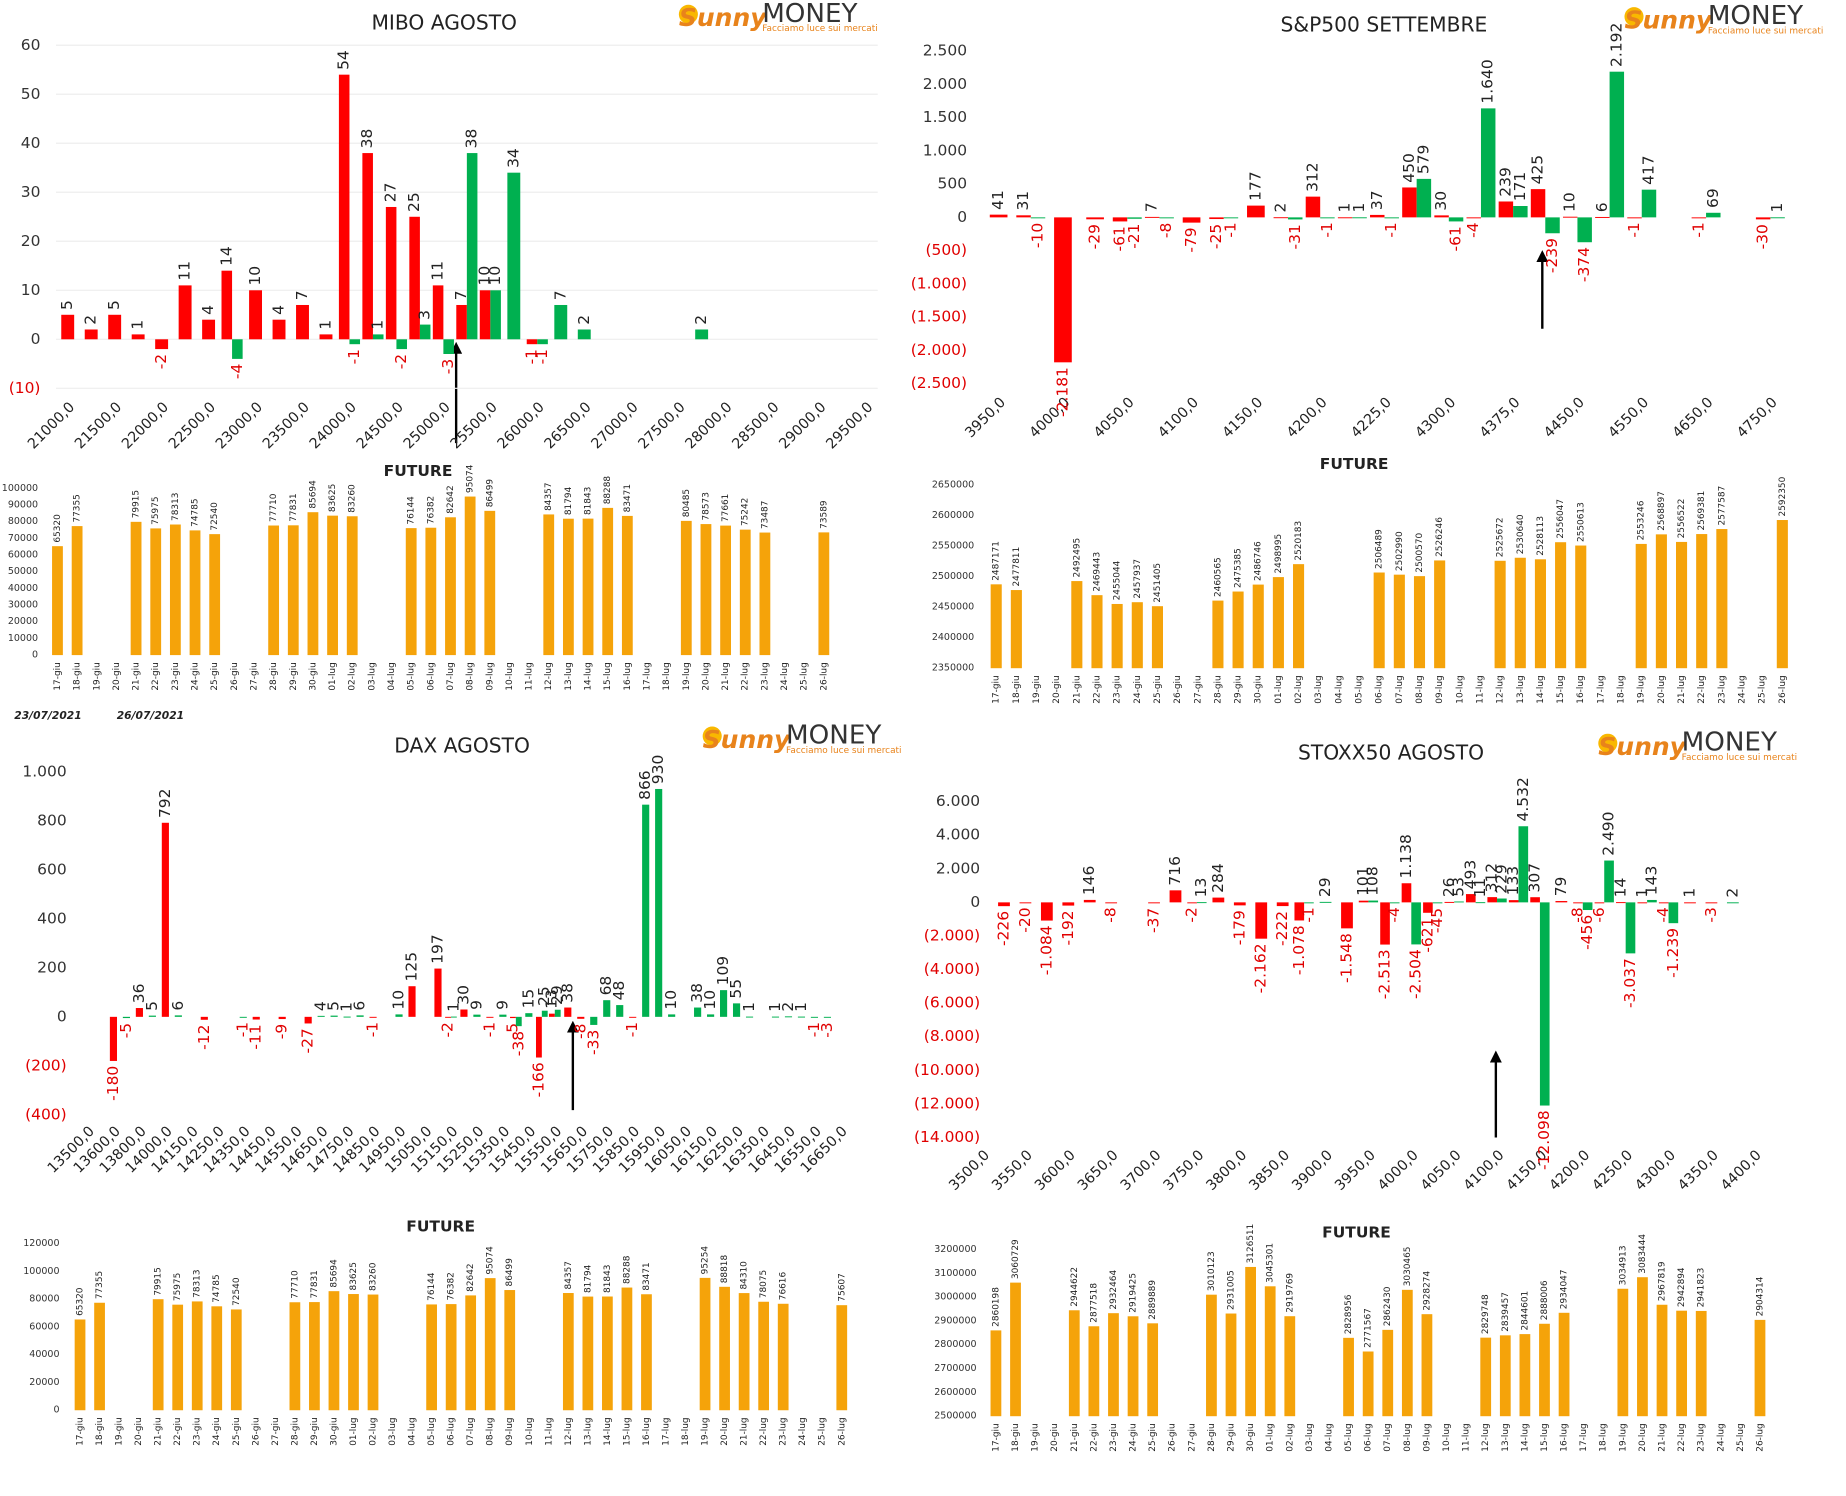  Describe the element at coordinates (1470, 875) in the screenshot. I see `value-label: 493` at that location.